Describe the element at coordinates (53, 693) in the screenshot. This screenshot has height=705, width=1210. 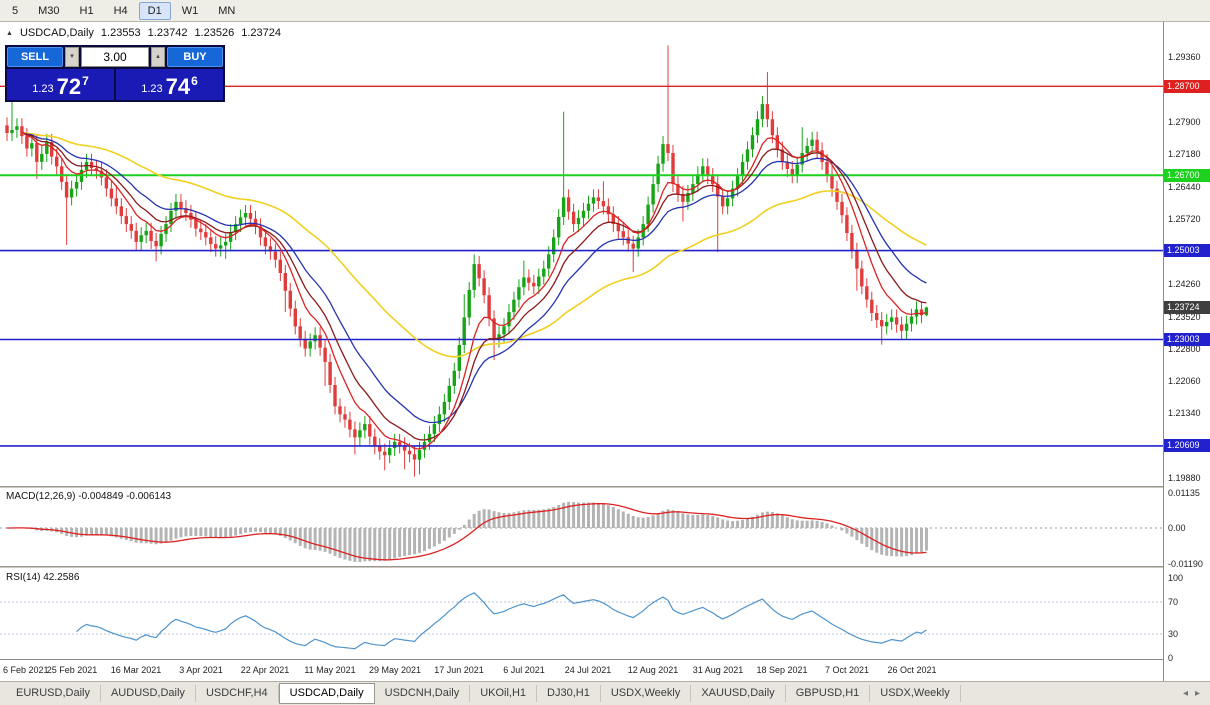
I see `tab-eurusd-daily: EURUSD,Daily` at that location.